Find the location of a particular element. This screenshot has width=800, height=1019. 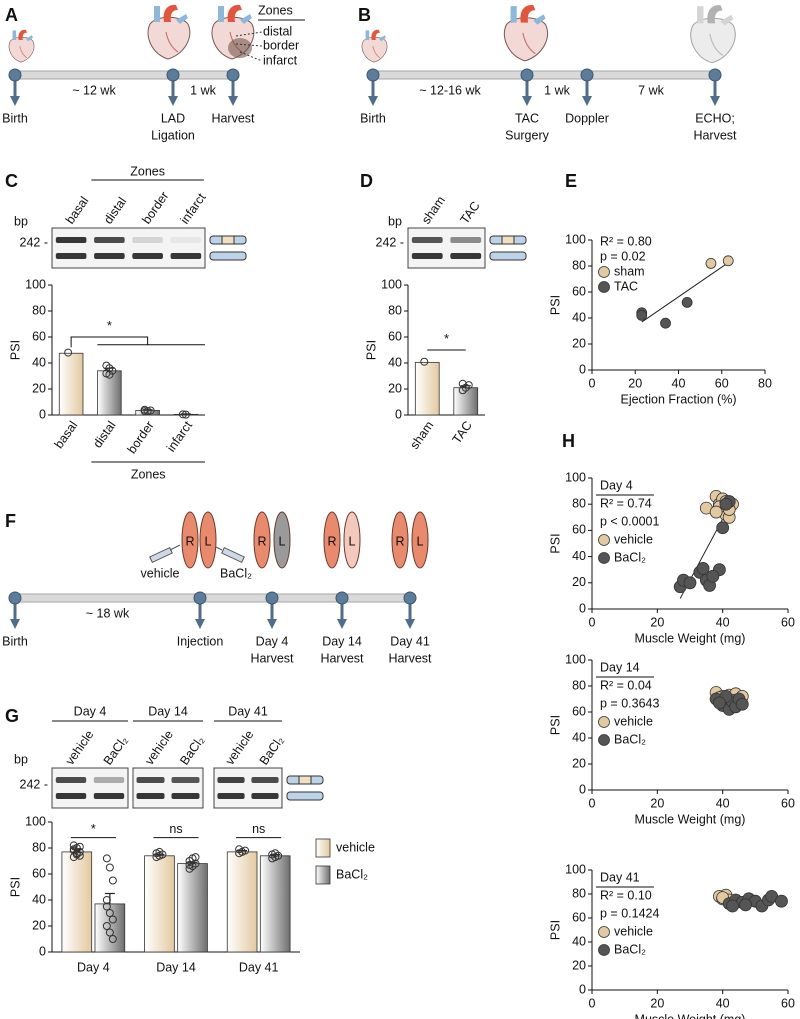

x-tick-label: 40 is located at coordinates (723, 1003).